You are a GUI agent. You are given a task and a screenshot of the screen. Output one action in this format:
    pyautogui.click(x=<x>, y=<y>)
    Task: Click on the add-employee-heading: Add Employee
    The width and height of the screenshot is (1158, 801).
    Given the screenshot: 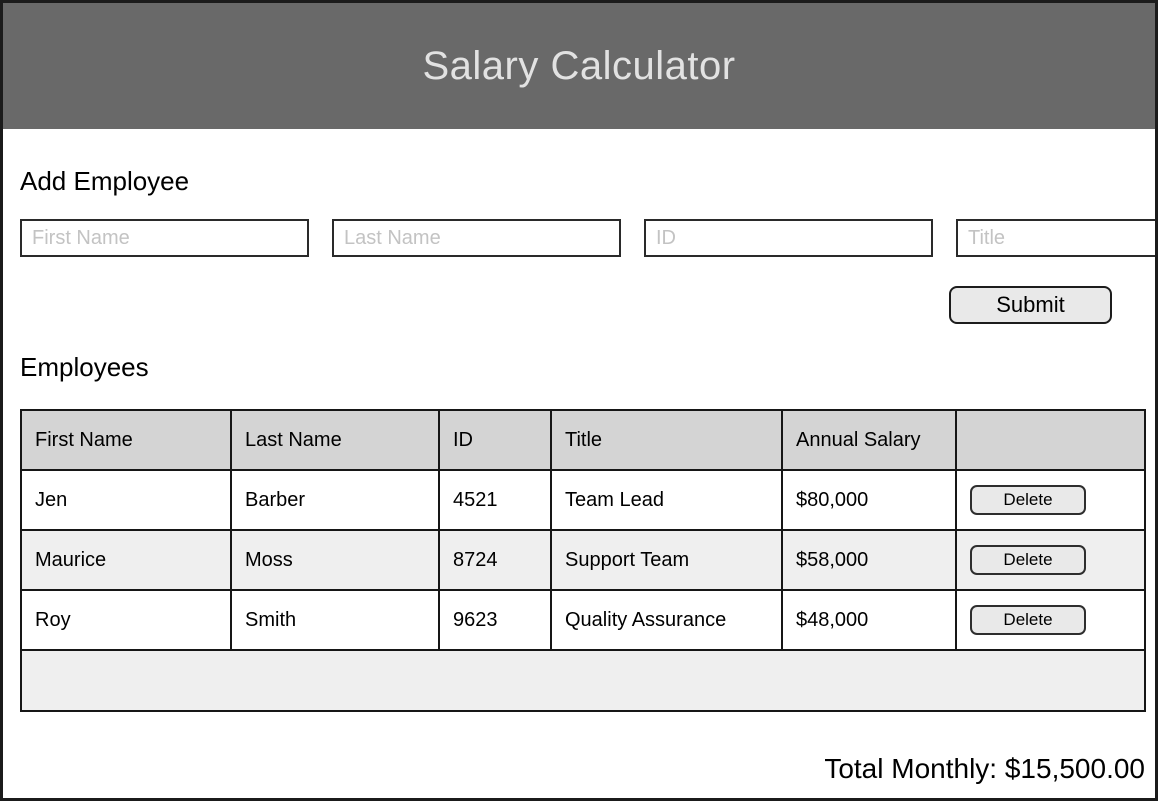 What is the action you would take?
    pyautogui.click(x=105, y=181)
    